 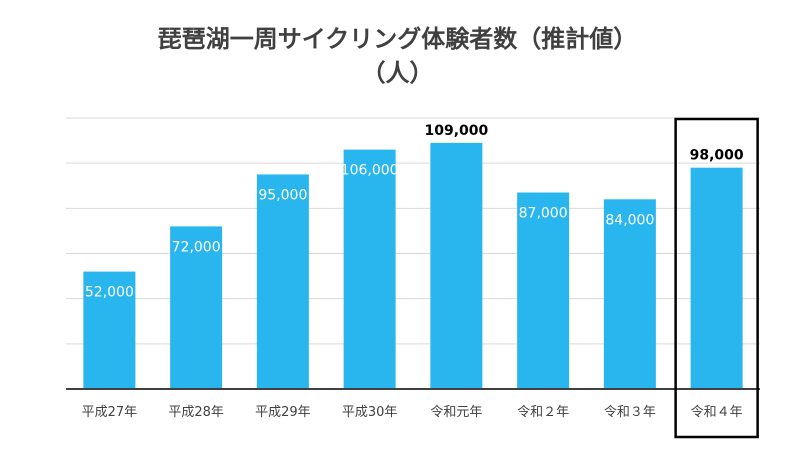 What do you see at coordinates (282, 195) in the screenshot?
I see `data-label: 95,000` at bounding box center [282, 195].